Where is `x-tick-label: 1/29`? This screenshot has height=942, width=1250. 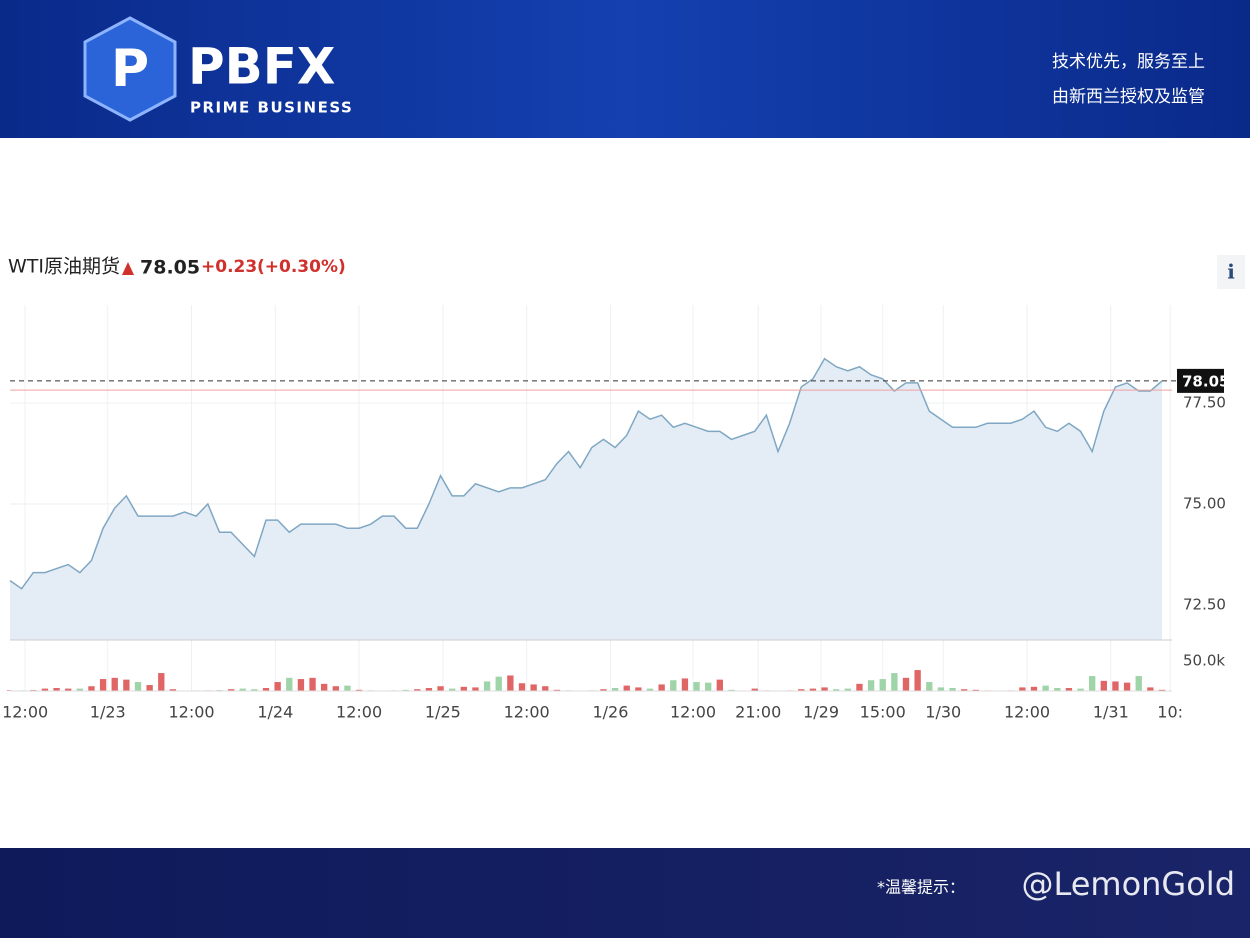 x-tick-label: 1/29 is located at coordinates (821, 712).